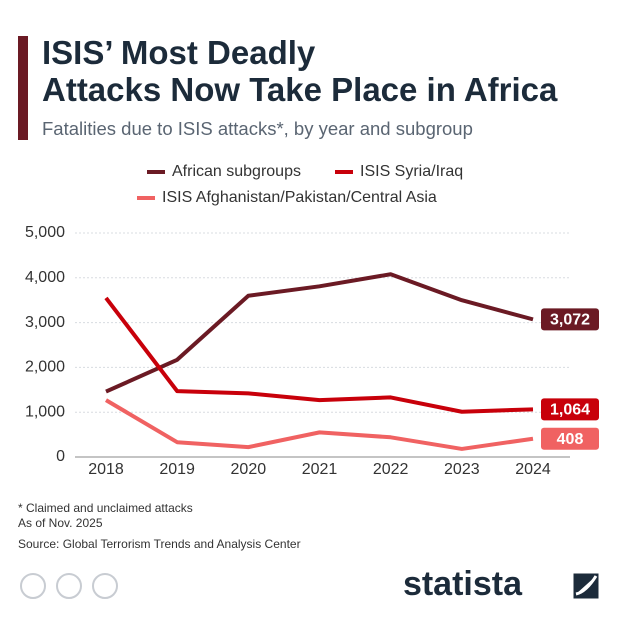 The height and width of the screenshot is (620, 620). What do you see at coordinates (106, 469) in the screenshot?
I see `x-tick-label: 2018` at bounding box center [106, 469].